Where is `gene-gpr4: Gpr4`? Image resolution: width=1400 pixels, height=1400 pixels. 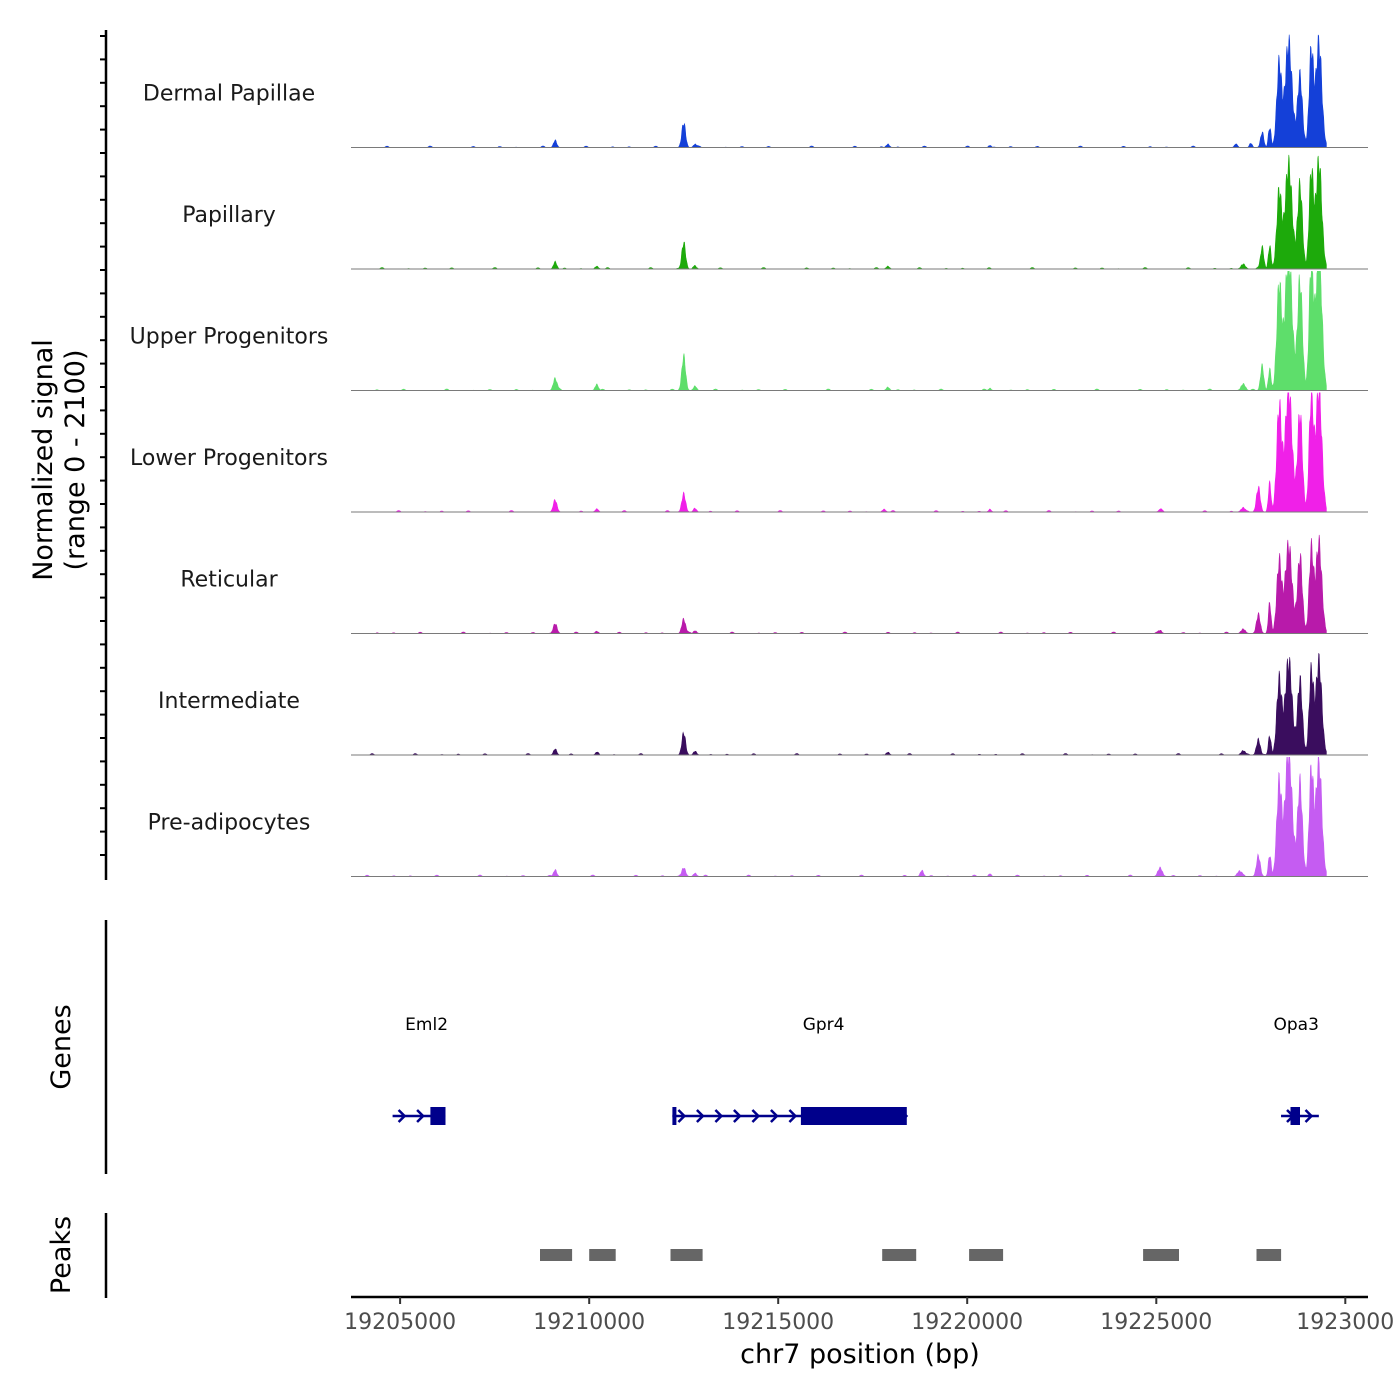
gene-gpr4: Gpr4 is located at coordinates (790, 1070).